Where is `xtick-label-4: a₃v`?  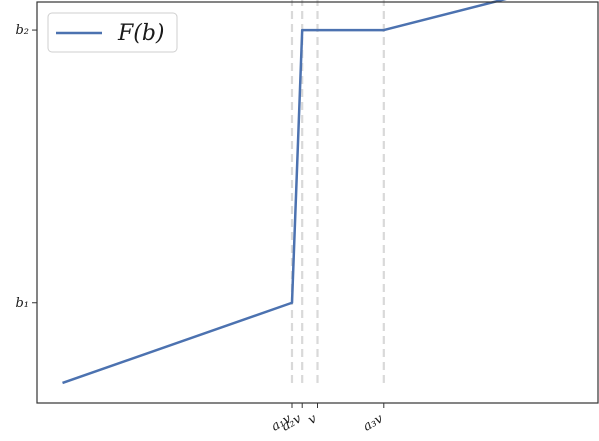 xtick-label-4: a₃v is located at coordinates (374, 422).